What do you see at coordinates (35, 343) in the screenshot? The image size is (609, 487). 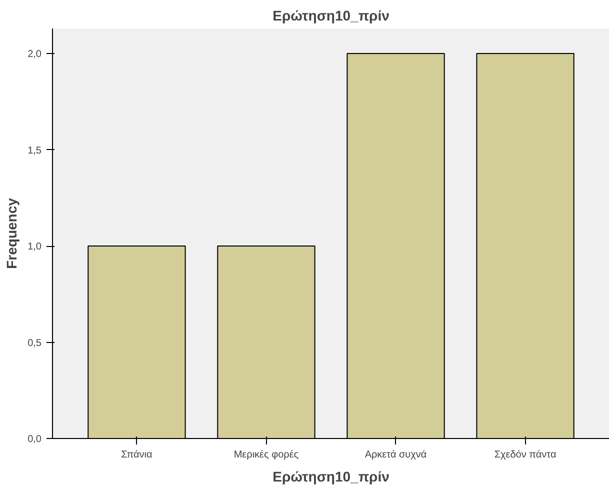 I see `y-tick-label: 0,5` at bounding box center [35, 343].